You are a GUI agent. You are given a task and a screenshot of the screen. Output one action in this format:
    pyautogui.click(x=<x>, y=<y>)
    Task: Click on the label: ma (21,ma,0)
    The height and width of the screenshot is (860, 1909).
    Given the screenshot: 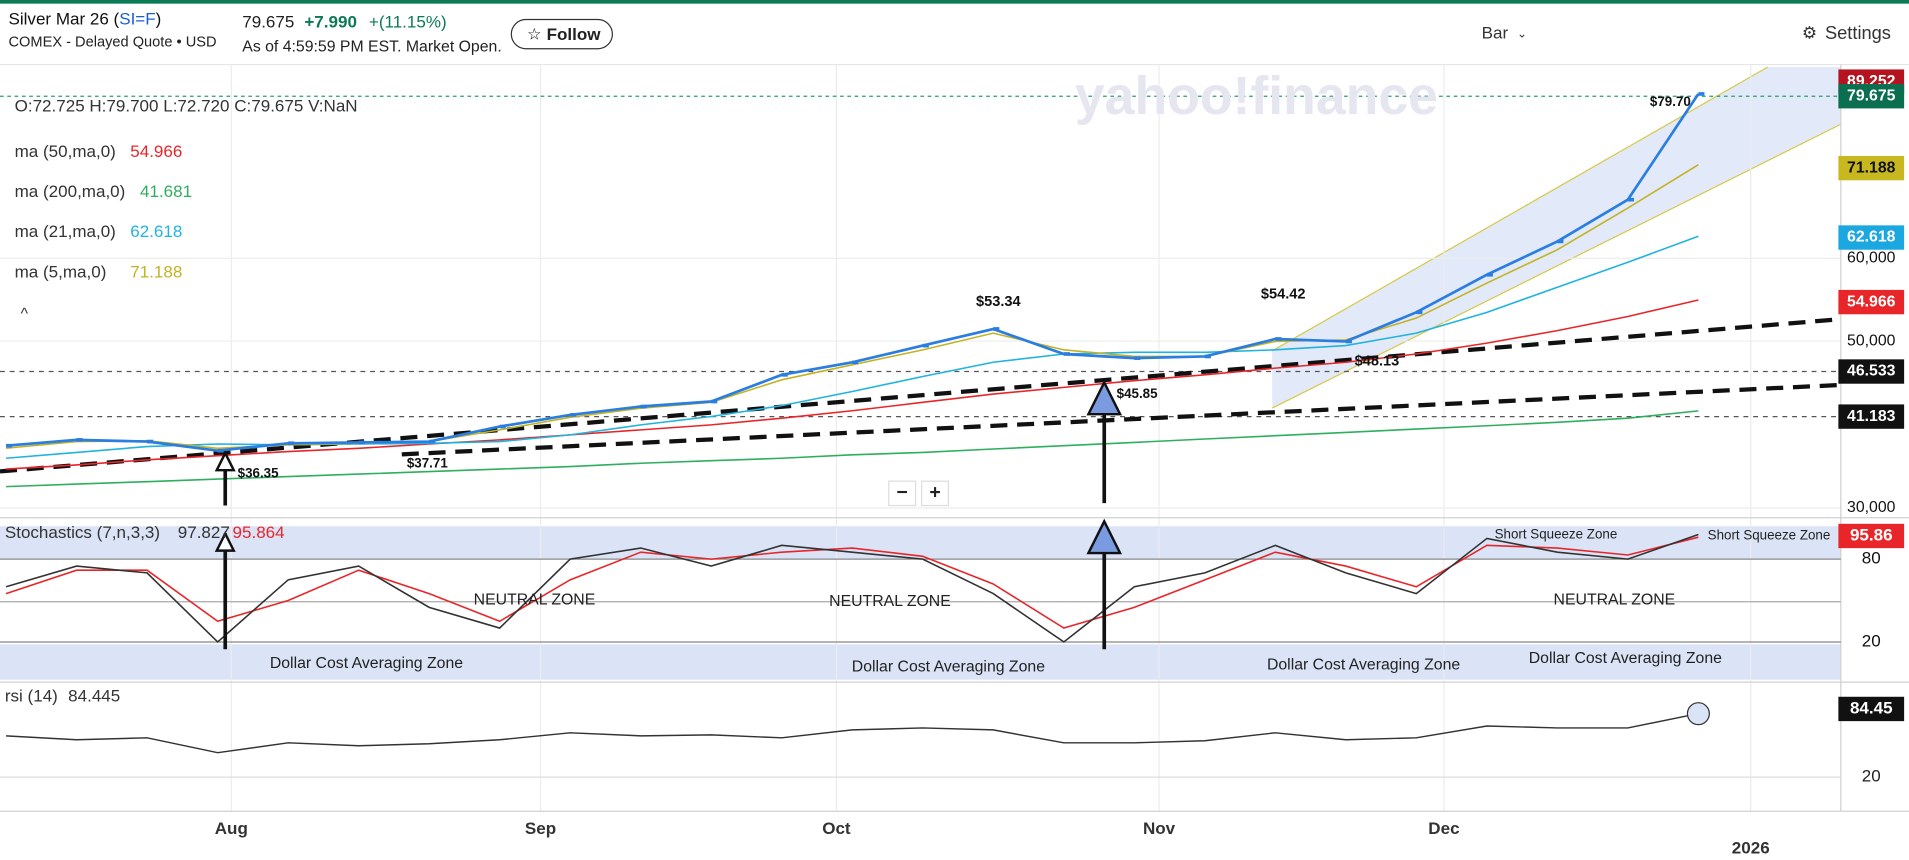 What is the action you would take?
    pyautogui.click(x=65, y=231)
    